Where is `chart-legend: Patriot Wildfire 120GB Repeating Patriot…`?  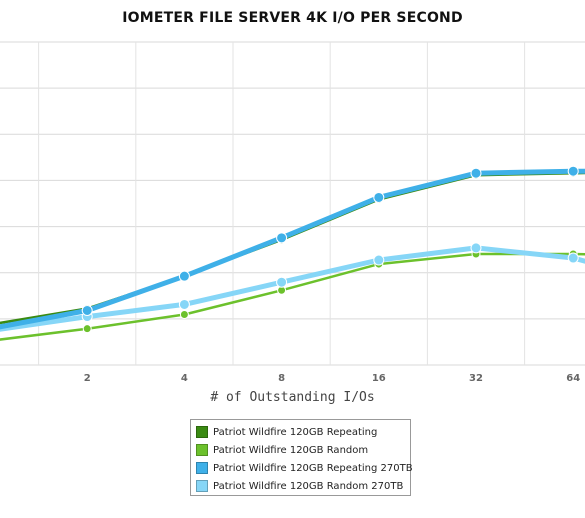 chart-legend: Patriot Wildfire 120GB Repeating Patriot… is located at coordinates (301, 457).